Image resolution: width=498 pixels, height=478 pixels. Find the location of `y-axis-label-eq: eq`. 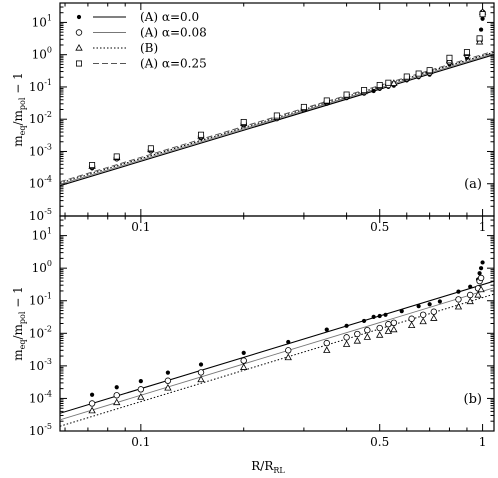

y-axis-label-eq: eq is located at coordinates (22, 131).